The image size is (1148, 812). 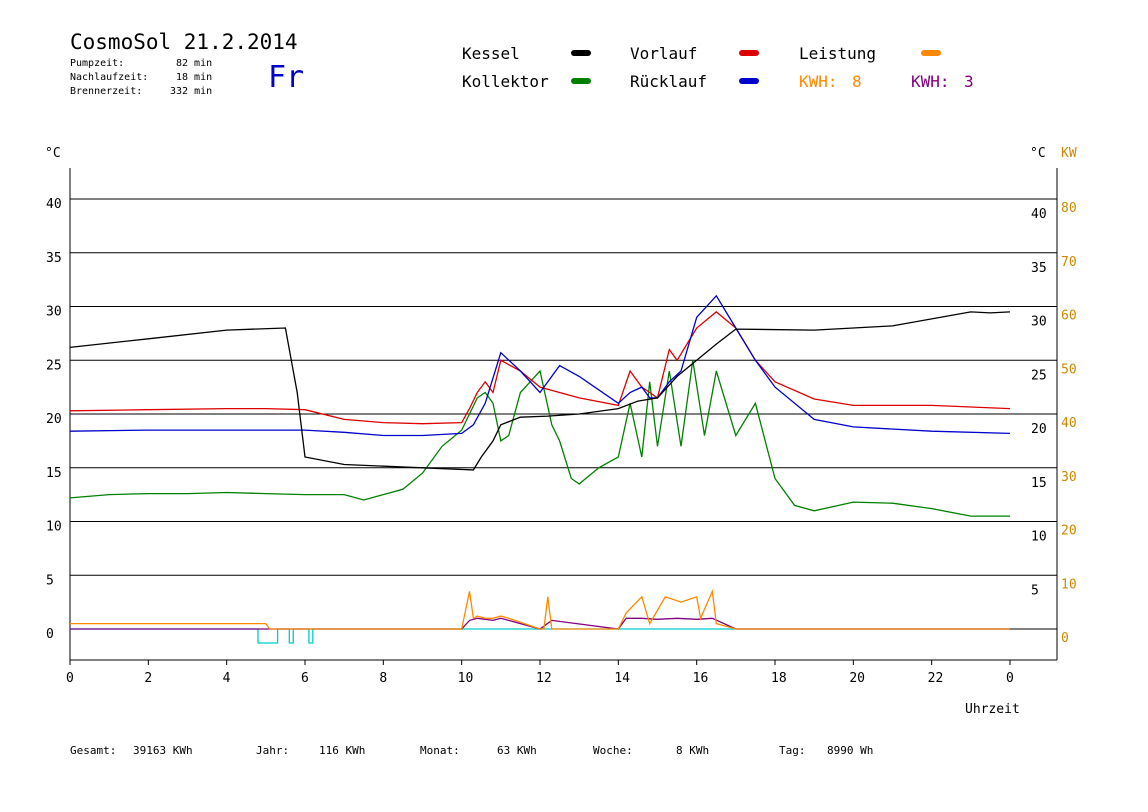 What do you see at coordinates (992, 709) in the screenshot?
I see `x-axis-label: Uhrzeit` at bounding box center [992, 709].